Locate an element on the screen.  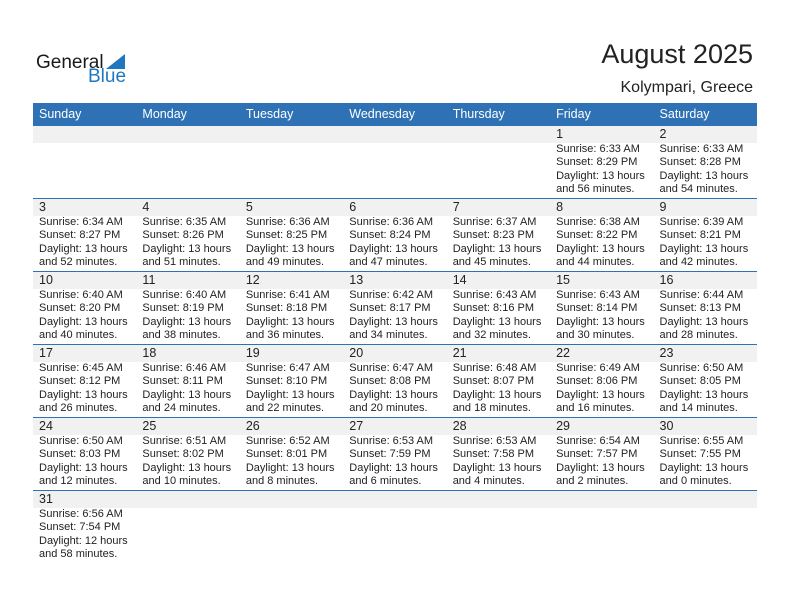
sunset-text: Sunset: 8:06 PM is located at coordinates (597, 381).